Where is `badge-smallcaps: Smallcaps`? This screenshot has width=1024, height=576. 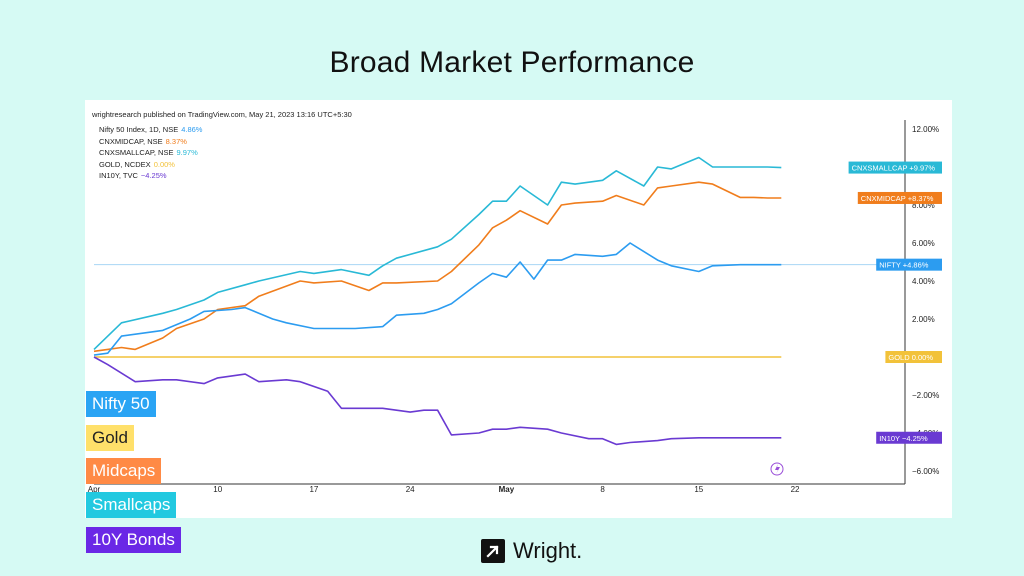
badge-smallcaps: Smallcaps is located at coordinates (131, 505).